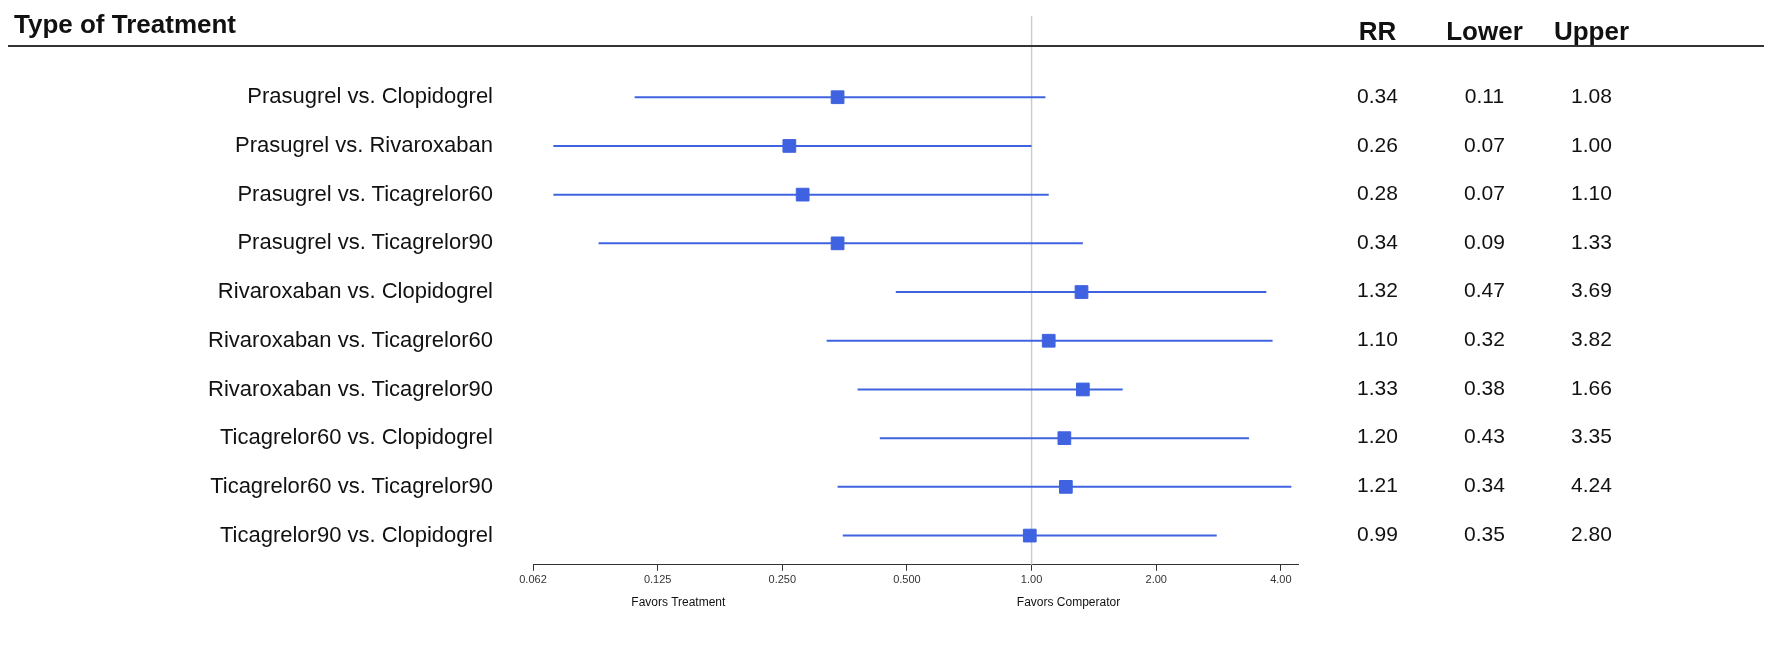 The width and height of the screenshot is (1772, 648). What do you see at coordinates (1377, 30) in the screenshot?
I see `x-tick-label: RR` at bounding box center [1377, 30].